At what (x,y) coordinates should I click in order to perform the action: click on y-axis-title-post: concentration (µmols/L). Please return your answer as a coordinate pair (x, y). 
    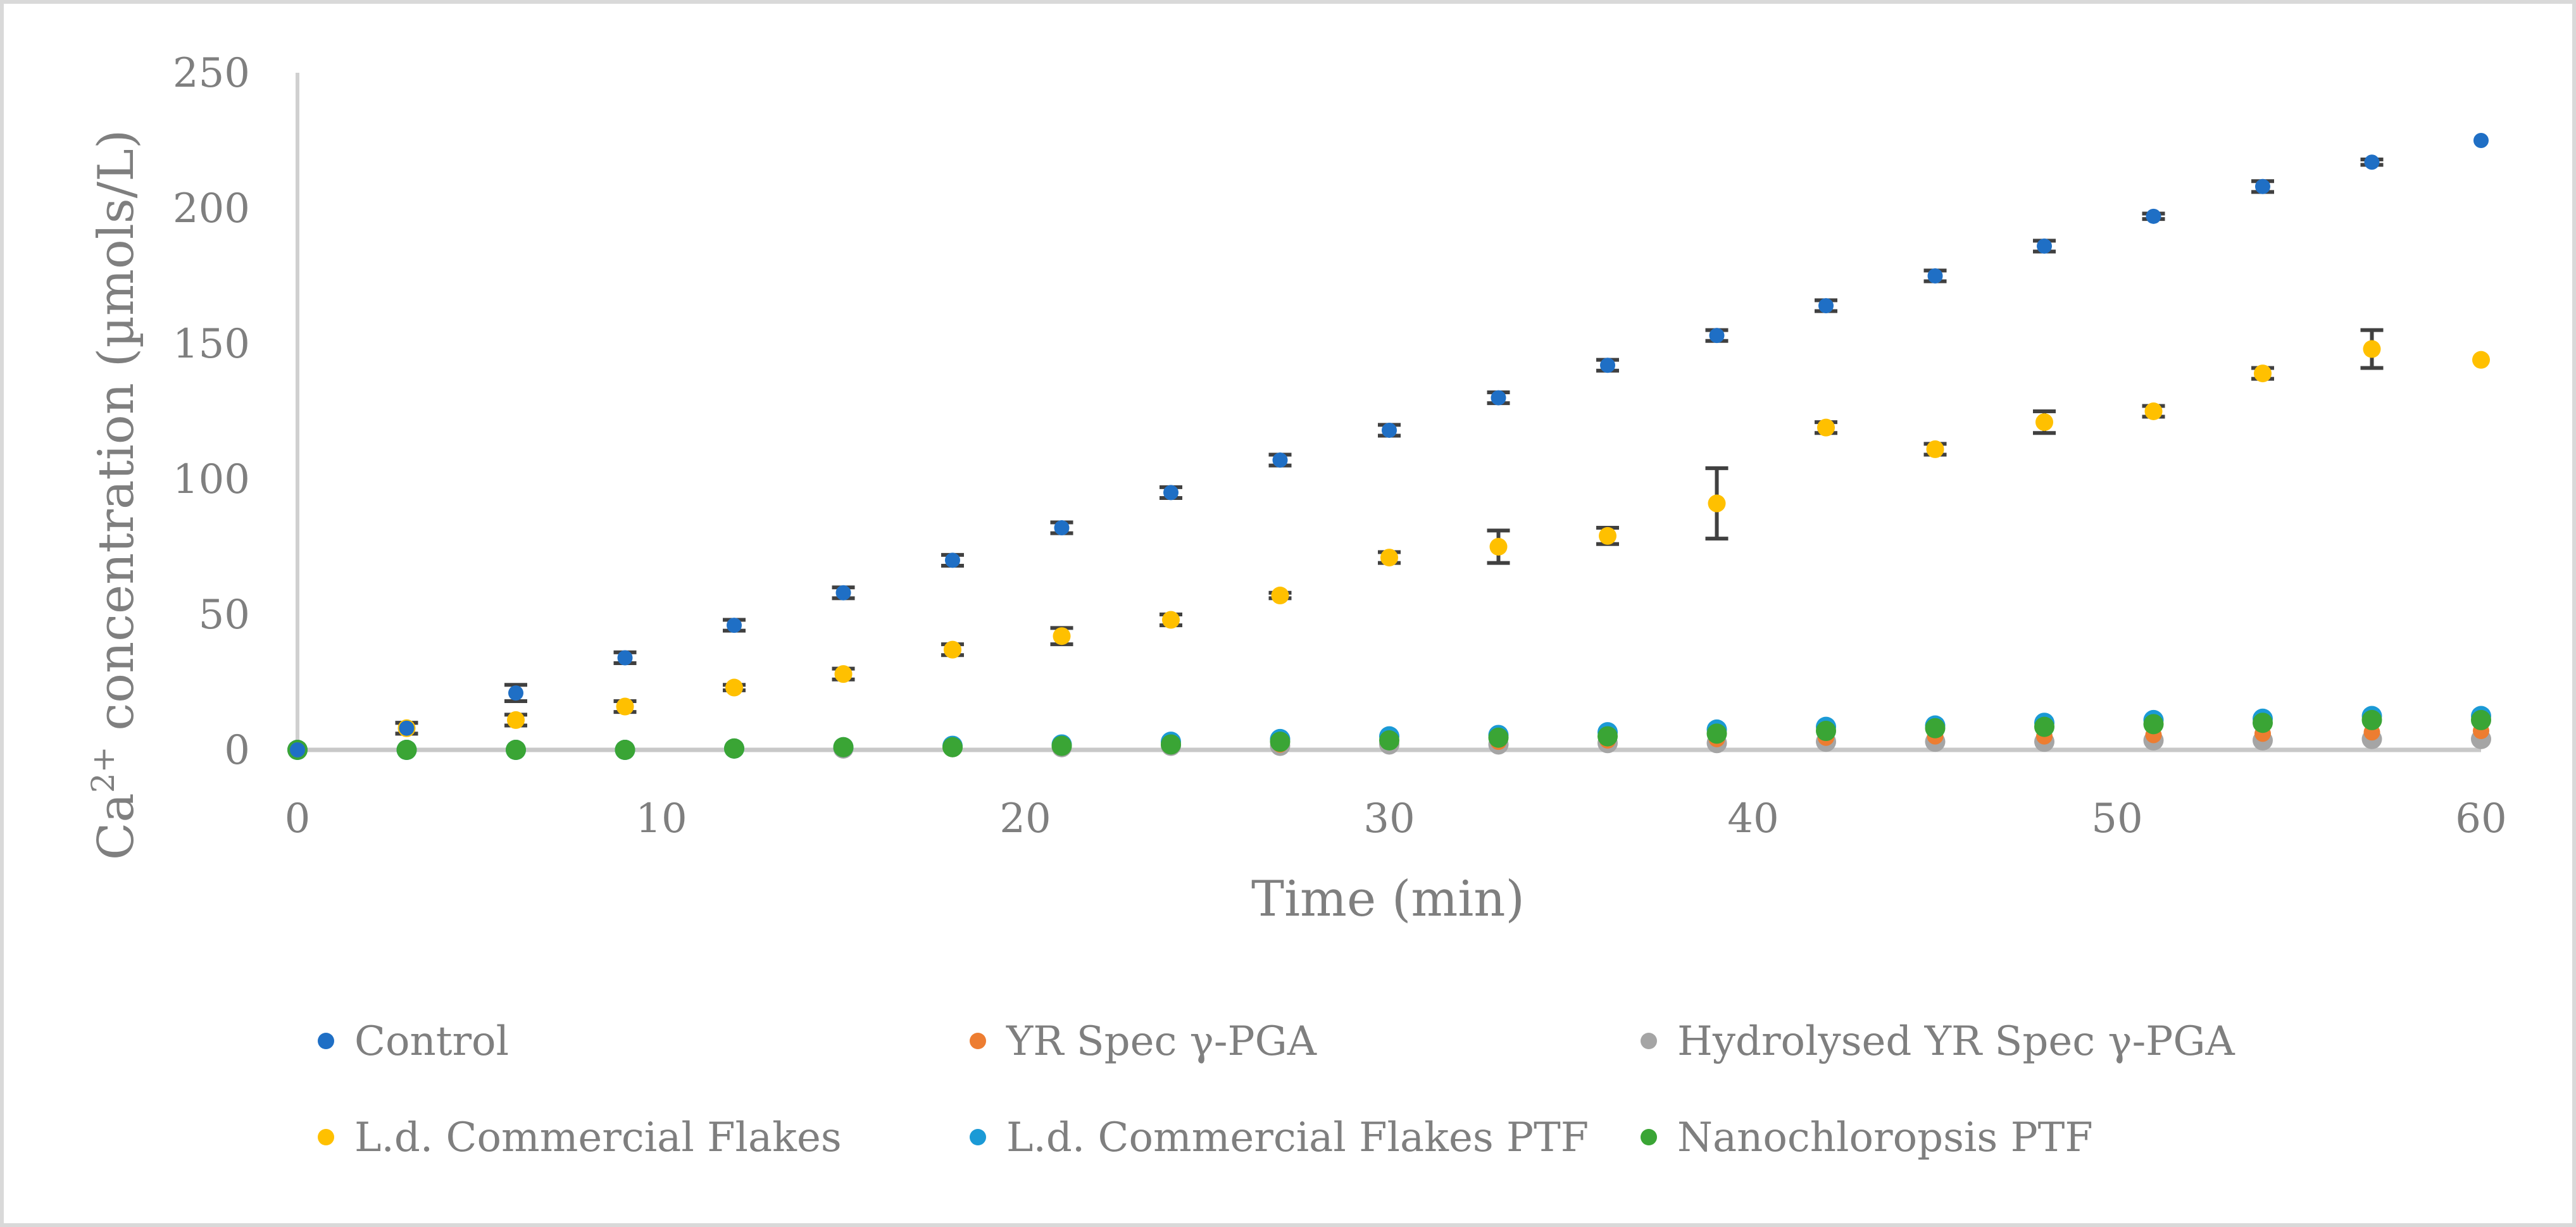
    Looking at the image, I should click on (116, 438).